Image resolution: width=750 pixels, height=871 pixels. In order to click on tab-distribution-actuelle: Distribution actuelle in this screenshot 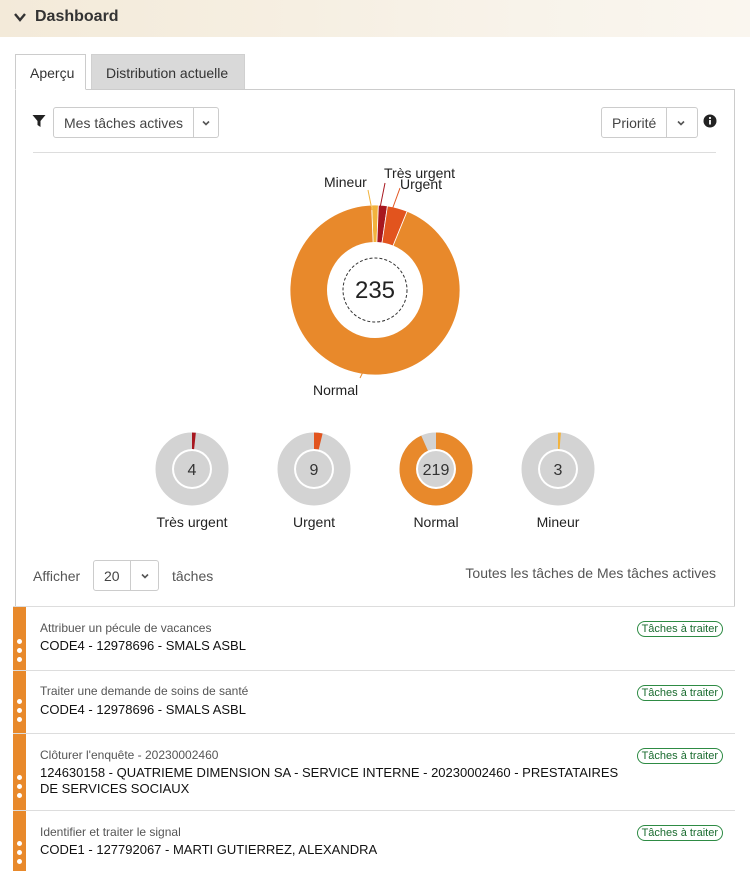, I will do `click(168, 72)`.